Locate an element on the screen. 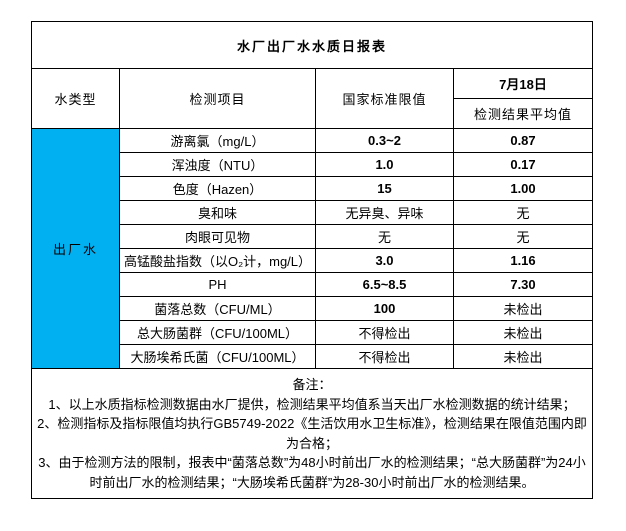  test-item-cell: 肉眼可见物 is located at coordinates (217, 236).